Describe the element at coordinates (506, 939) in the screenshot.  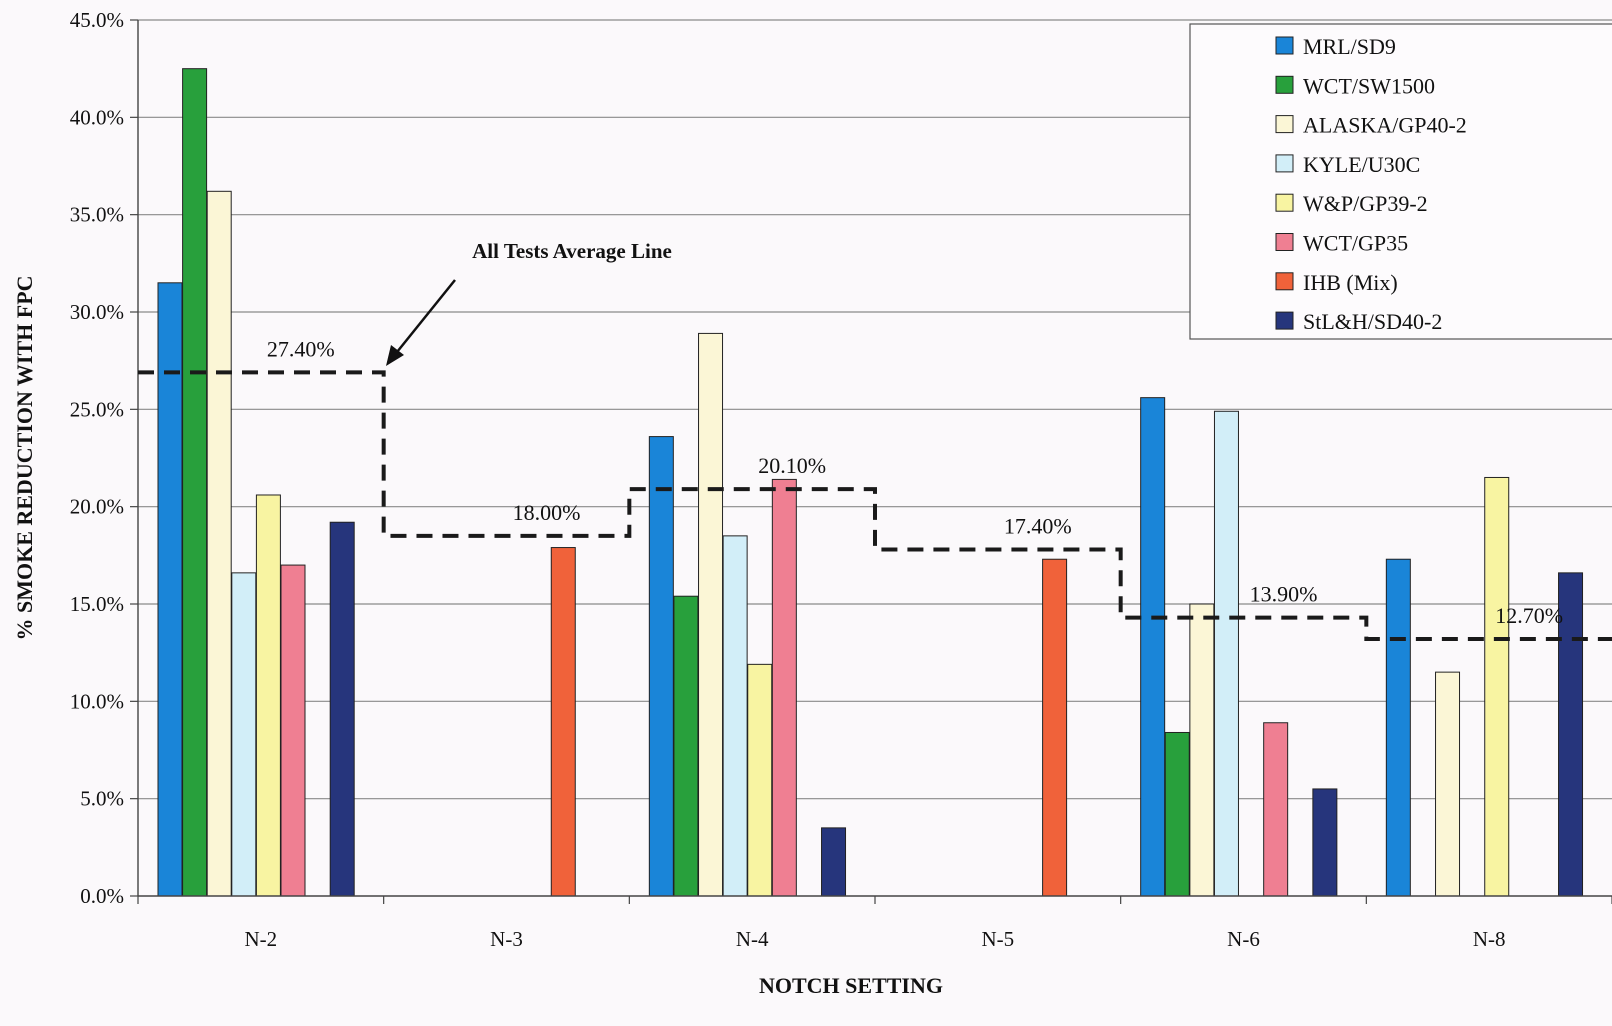
I see `x-tick-label: N-3` at that location.